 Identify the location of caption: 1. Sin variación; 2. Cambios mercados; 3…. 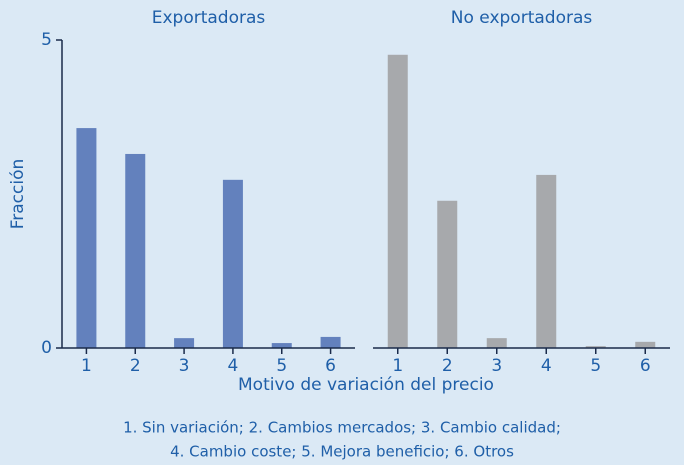
(342, 428).